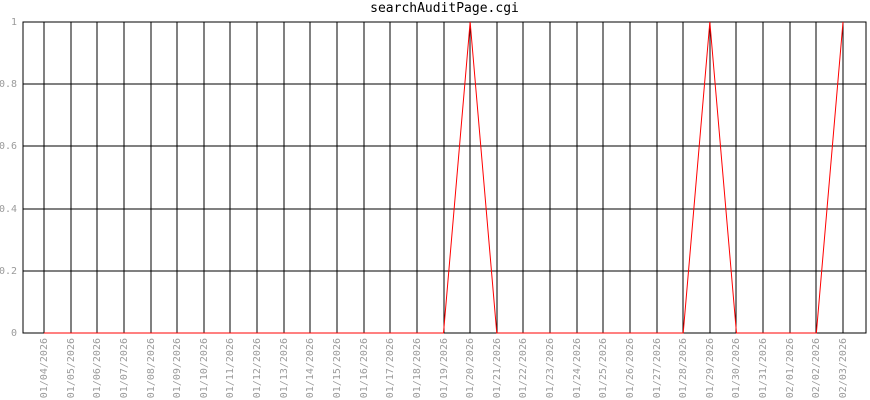 The height and width of the screenshot is (400, 870). What do you see at coordinates (8, 84) in the screenshot?
I see `y-tick-label: 0.8` at bounding box center [8, 84].